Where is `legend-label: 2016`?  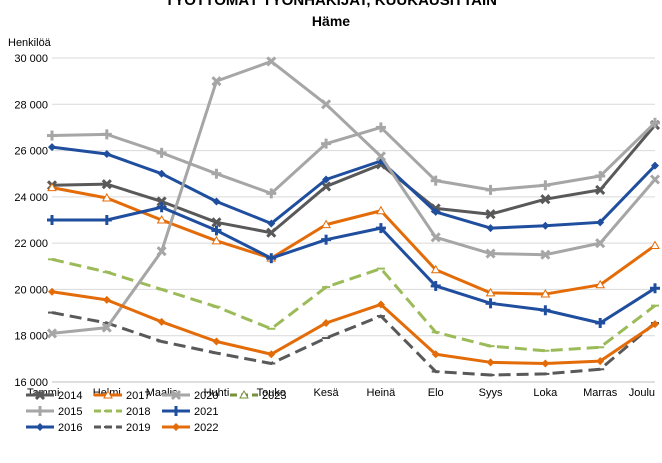 legend-label: 2016 is located at coordinates (70, 428).